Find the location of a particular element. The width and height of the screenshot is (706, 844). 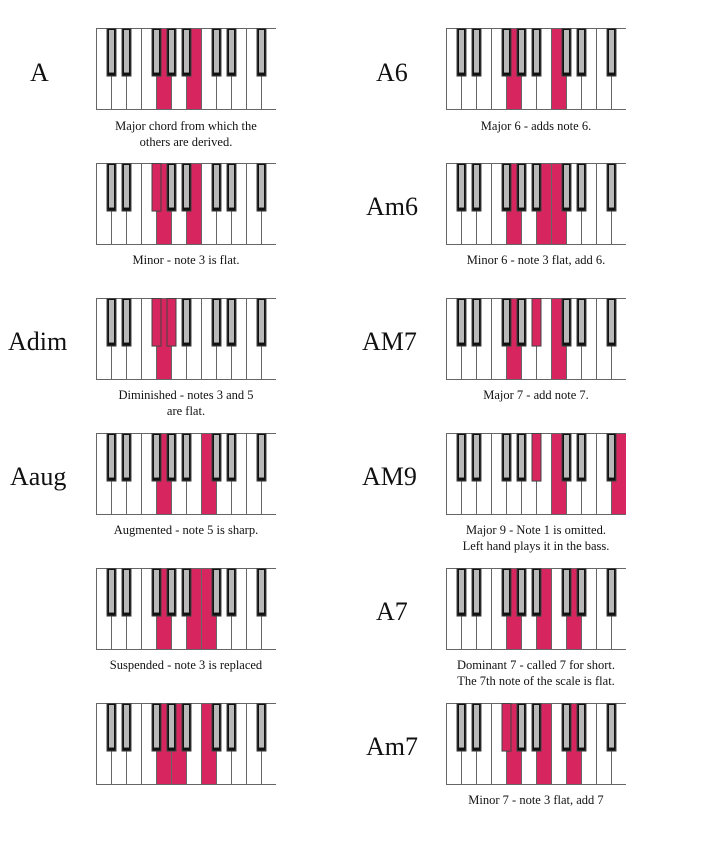

caption-line: Diminished - notes 3 and 5 is located at coordinates (186, 395).